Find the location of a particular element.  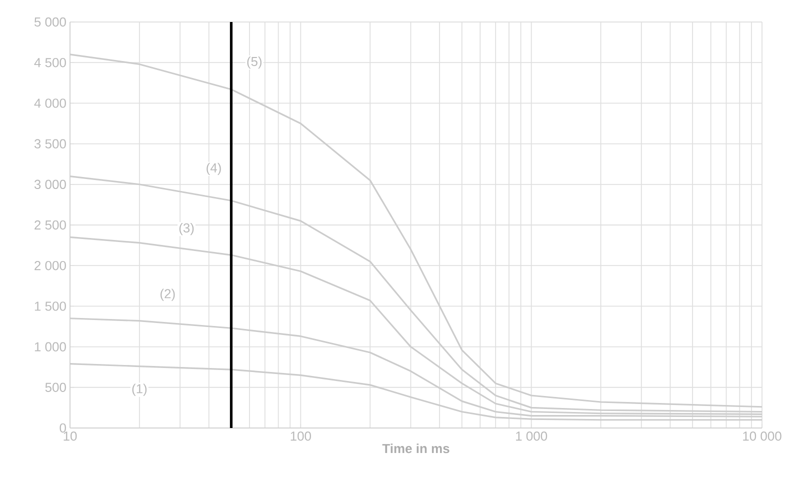

series-label: (3) is located at coordinates (186, 229).